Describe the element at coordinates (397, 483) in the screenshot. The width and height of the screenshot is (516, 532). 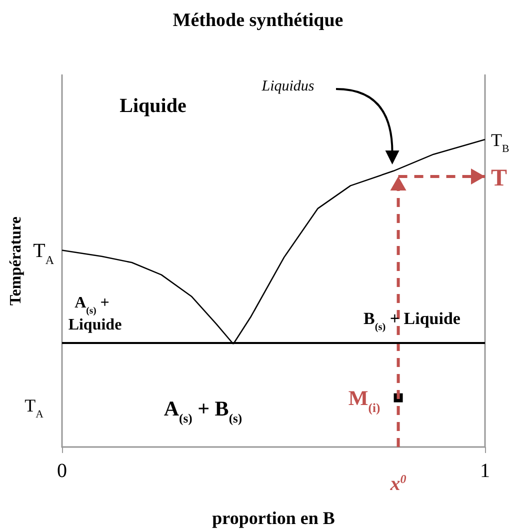
I see `ref-line-label: x$^{0}$` at that location.